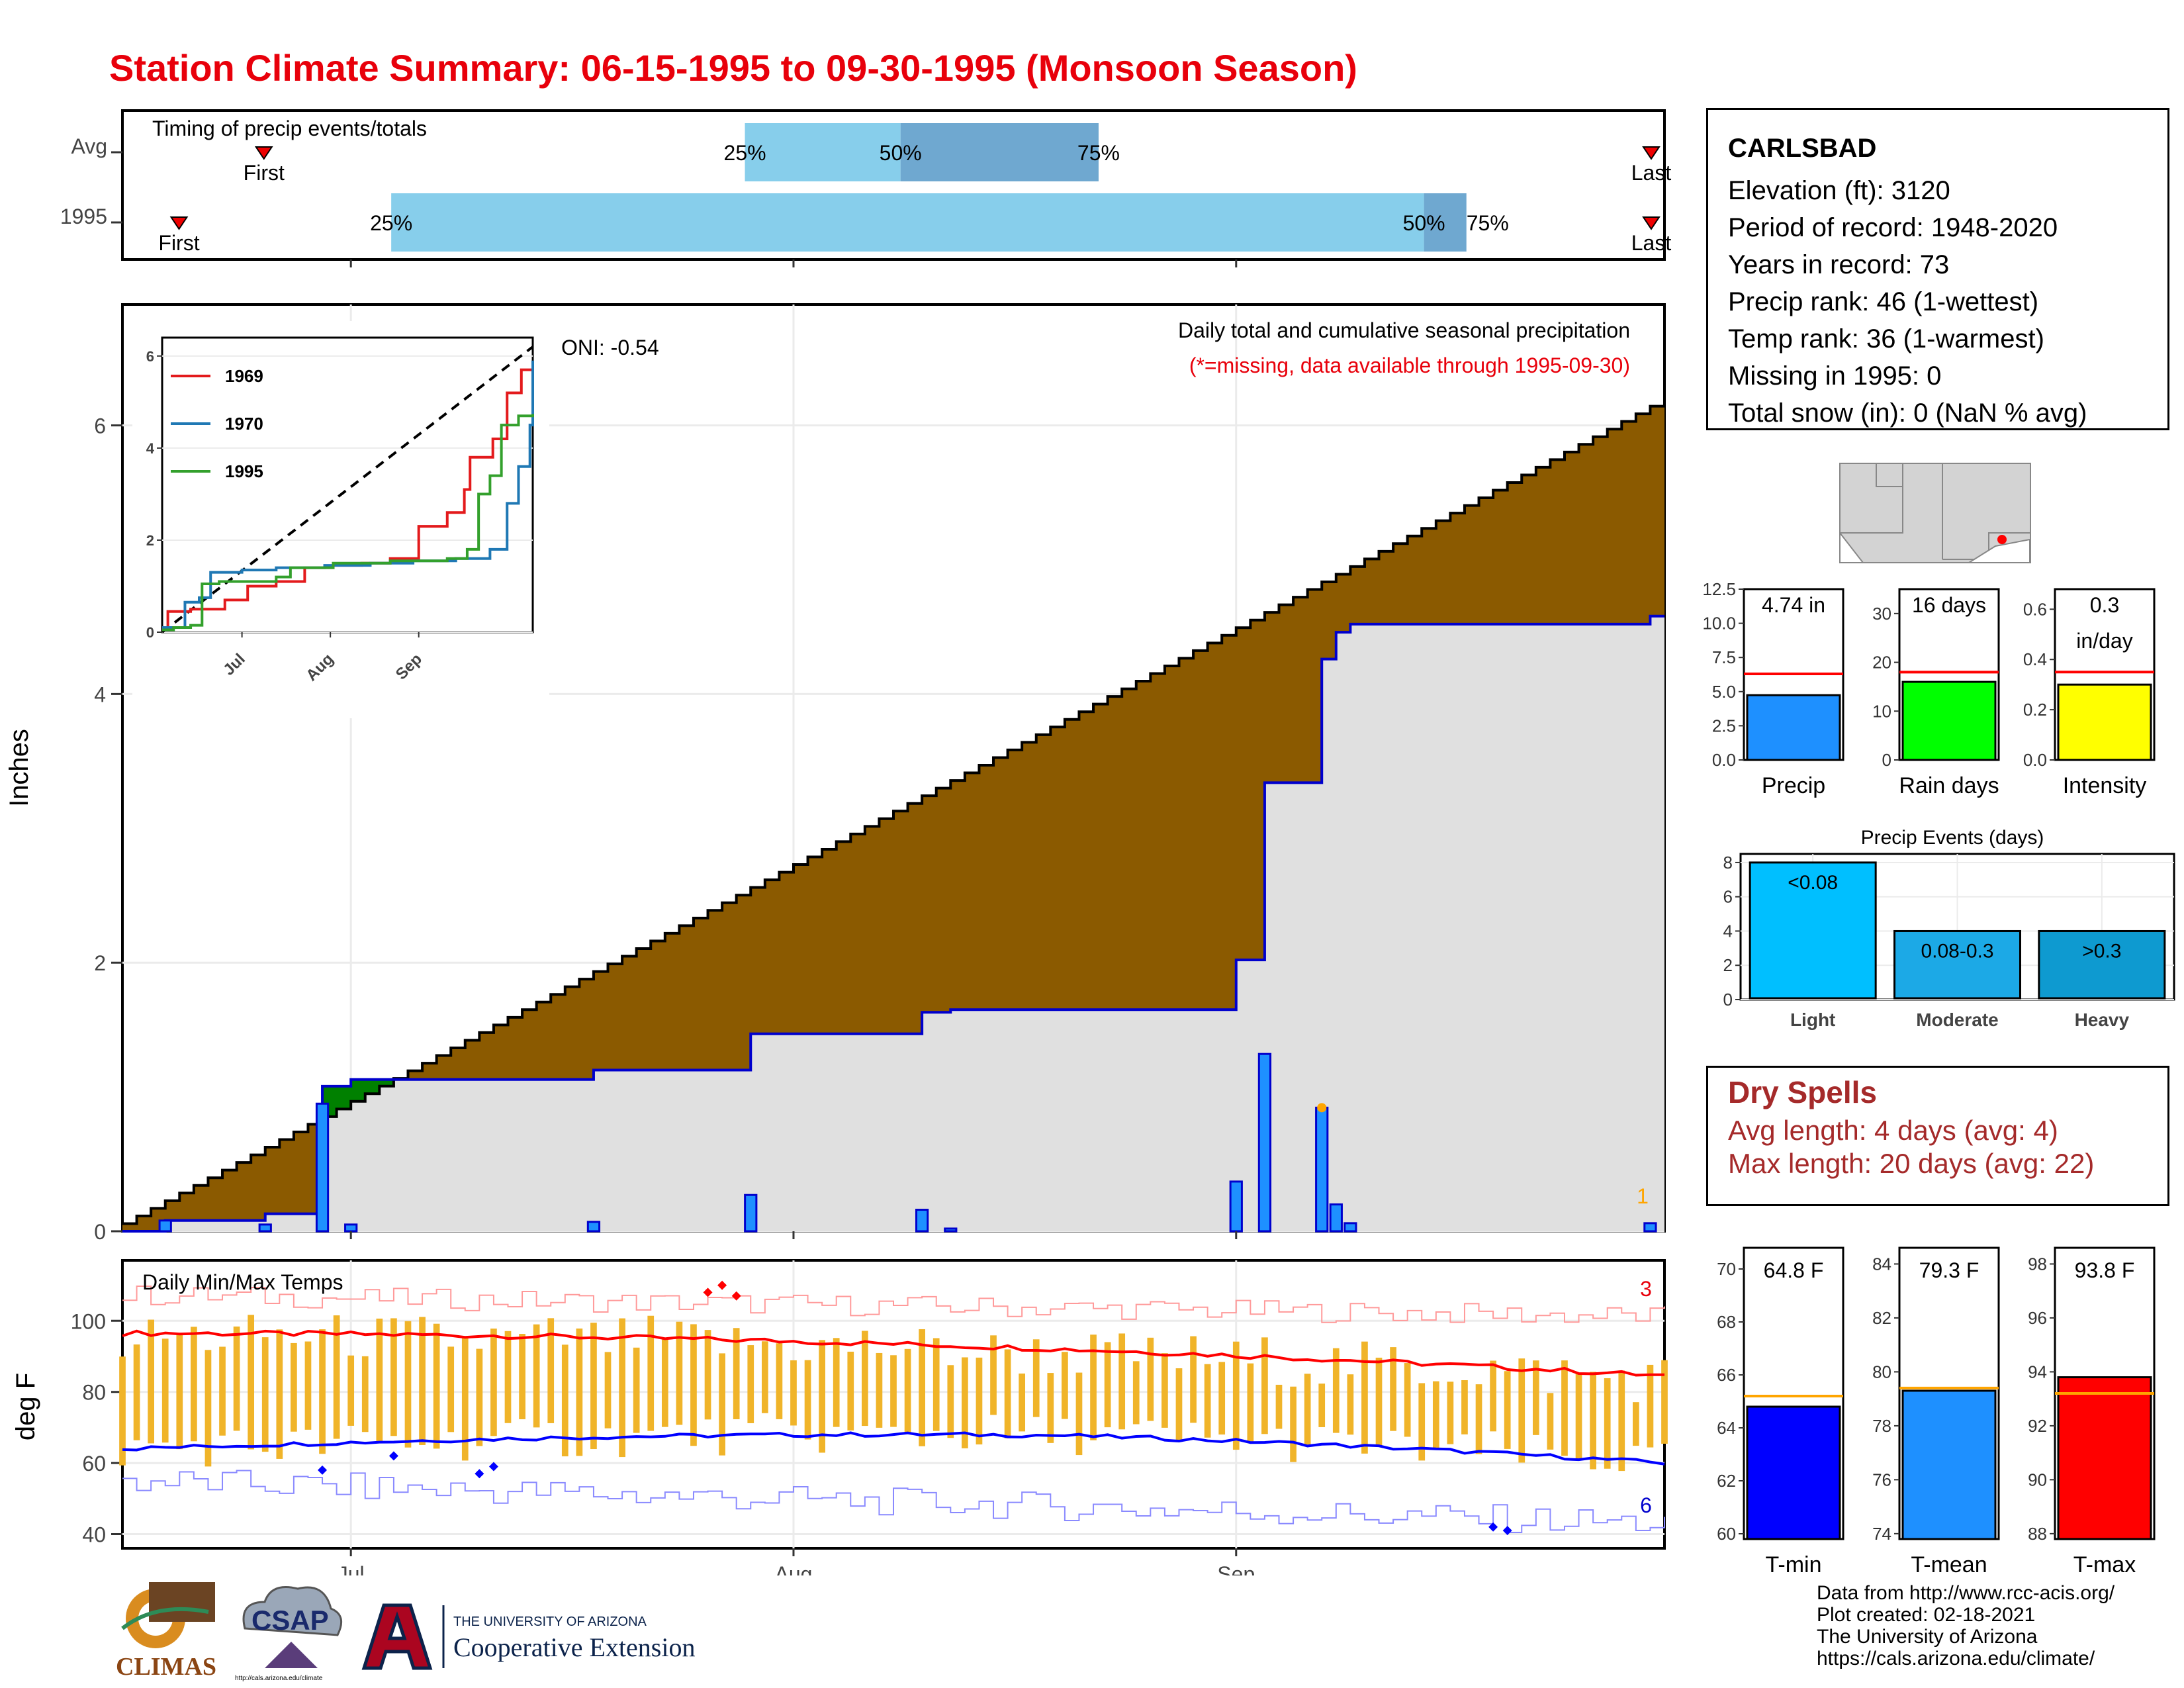 This screenshot has height=1688, width=2184. What do you see at coordinates (1966, 1593) in the screenshot?
I see `credit-data-source: Data from http://www.rcc-acis.org/` at bounding box center [1966, 1593].